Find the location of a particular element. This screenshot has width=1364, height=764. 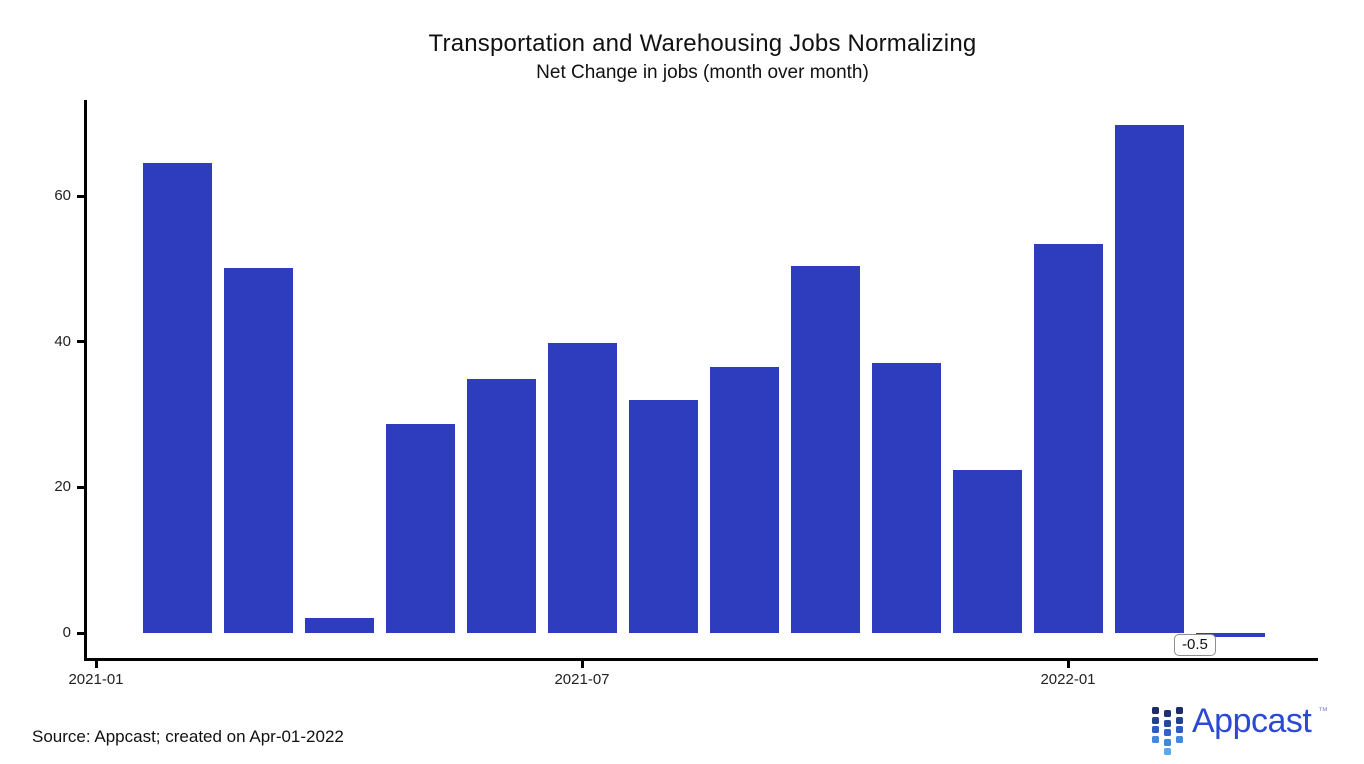

x-tick-label: 2021-01 is located at coordinates (96, 679).